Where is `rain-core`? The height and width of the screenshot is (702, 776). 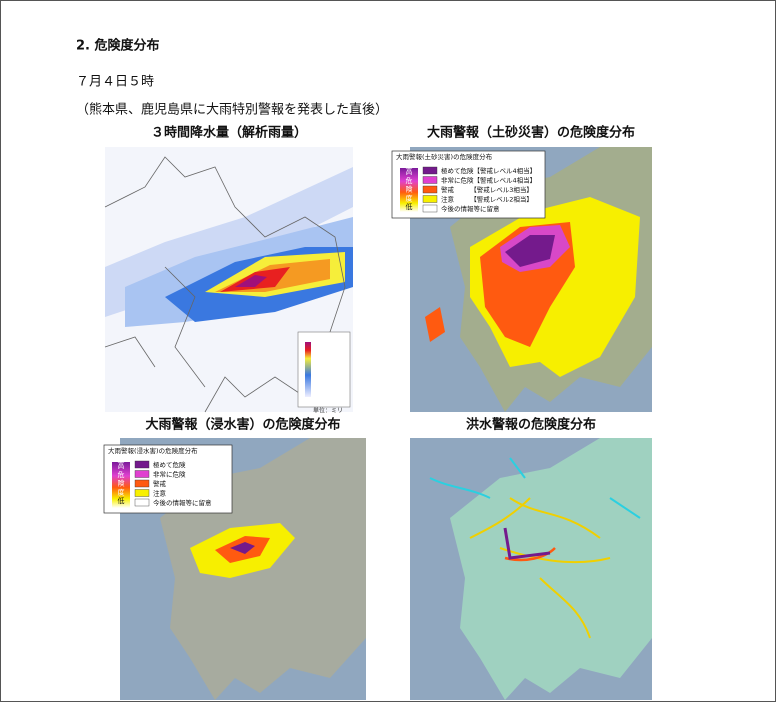
rain-core is located at coordinates (251, 281).